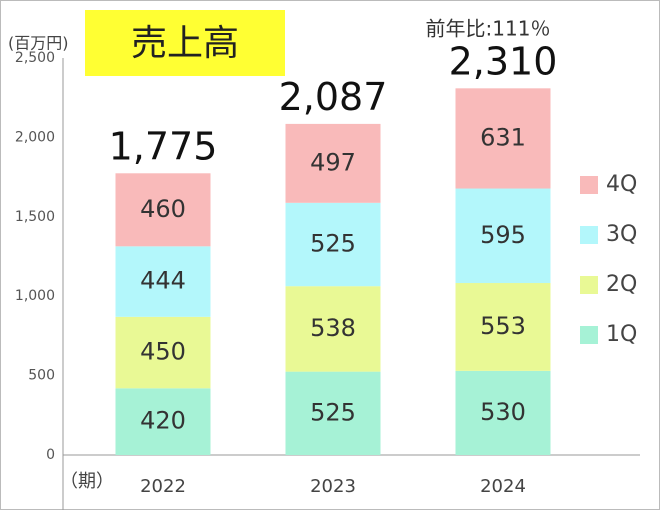 This screenshot has width=660, height=510. What do you see at coordinates (163, 147) in the screenshot?
I see `total-label: 1,775` at bounding box center [163, 147].